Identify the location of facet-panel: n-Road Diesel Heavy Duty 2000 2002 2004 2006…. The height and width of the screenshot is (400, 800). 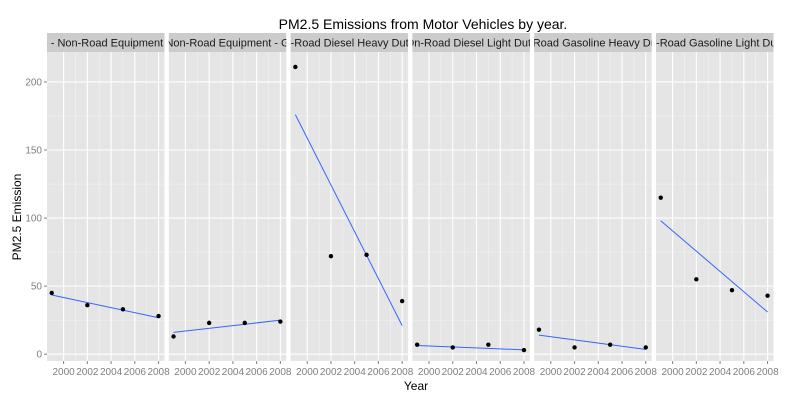
(350, 205).